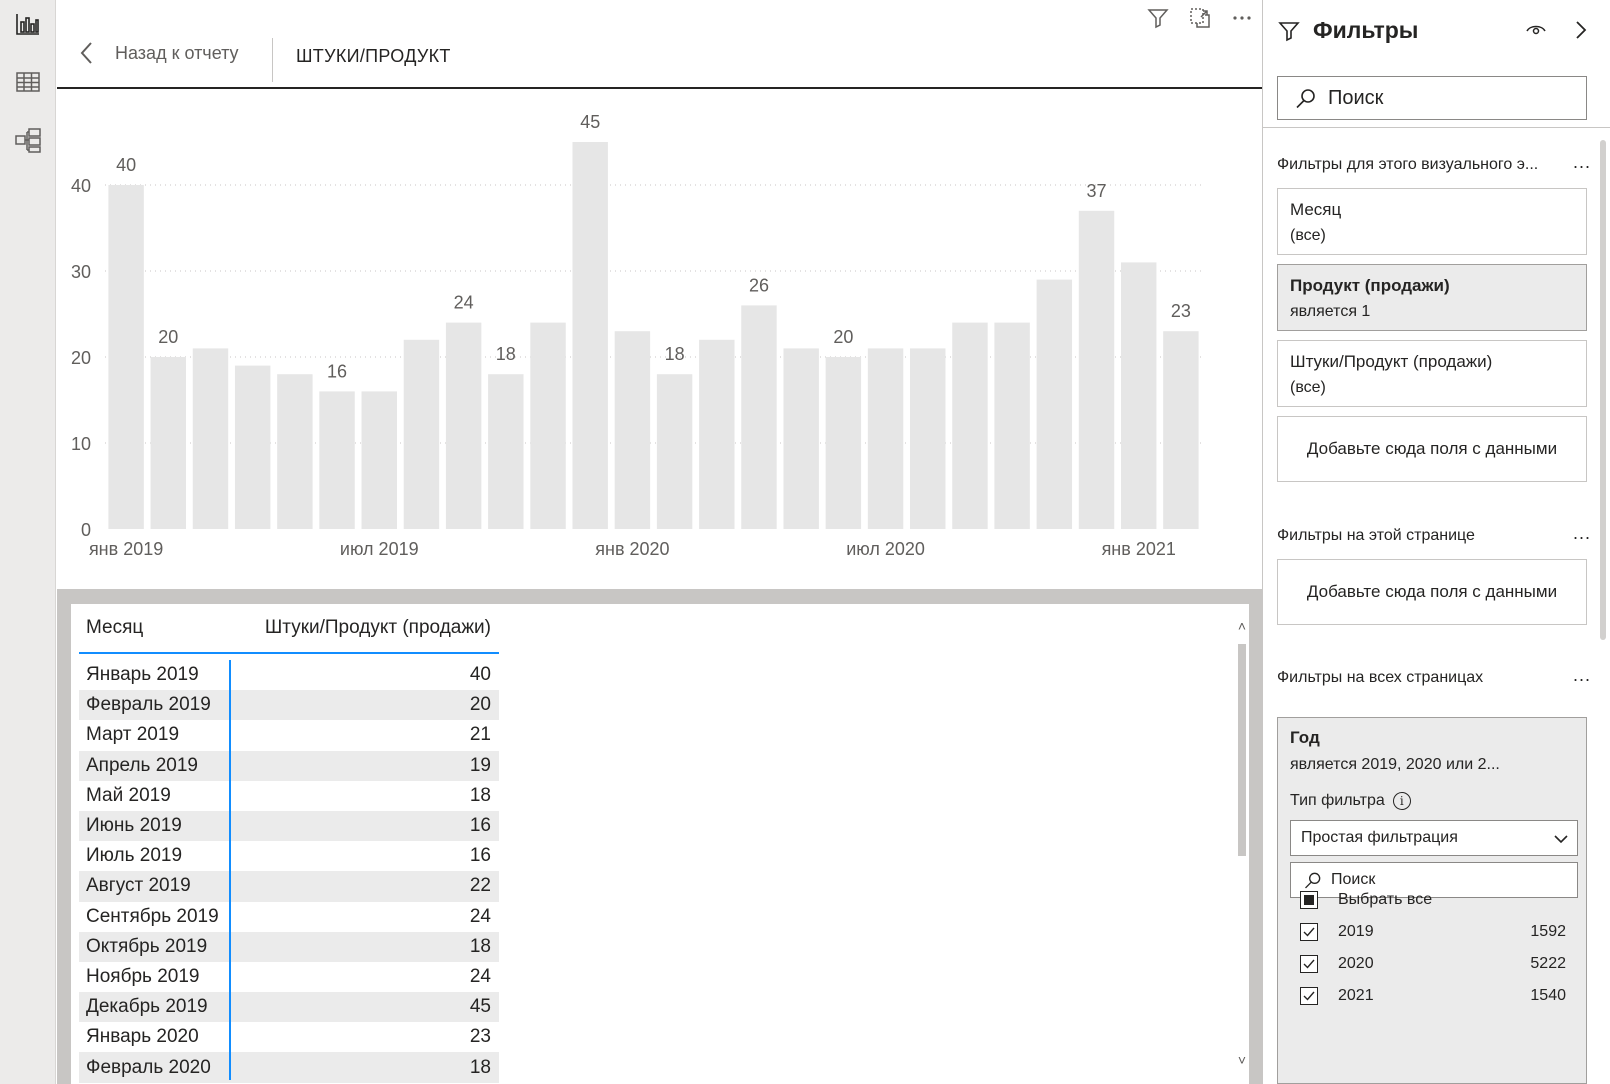  Describe the element at coordinates (1433, 996) in the screenshot. I see `year-checkbox-item: 2021 1540` at that location.